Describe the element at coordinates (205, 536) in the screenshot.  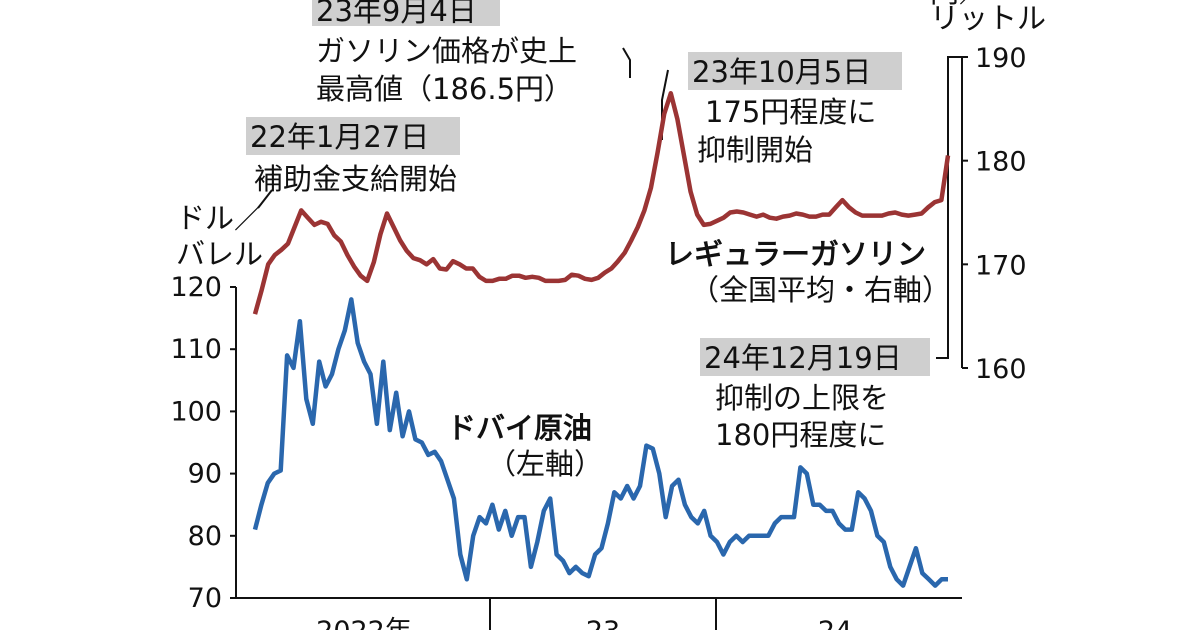
I see `left-tick-label: 80` at that location.